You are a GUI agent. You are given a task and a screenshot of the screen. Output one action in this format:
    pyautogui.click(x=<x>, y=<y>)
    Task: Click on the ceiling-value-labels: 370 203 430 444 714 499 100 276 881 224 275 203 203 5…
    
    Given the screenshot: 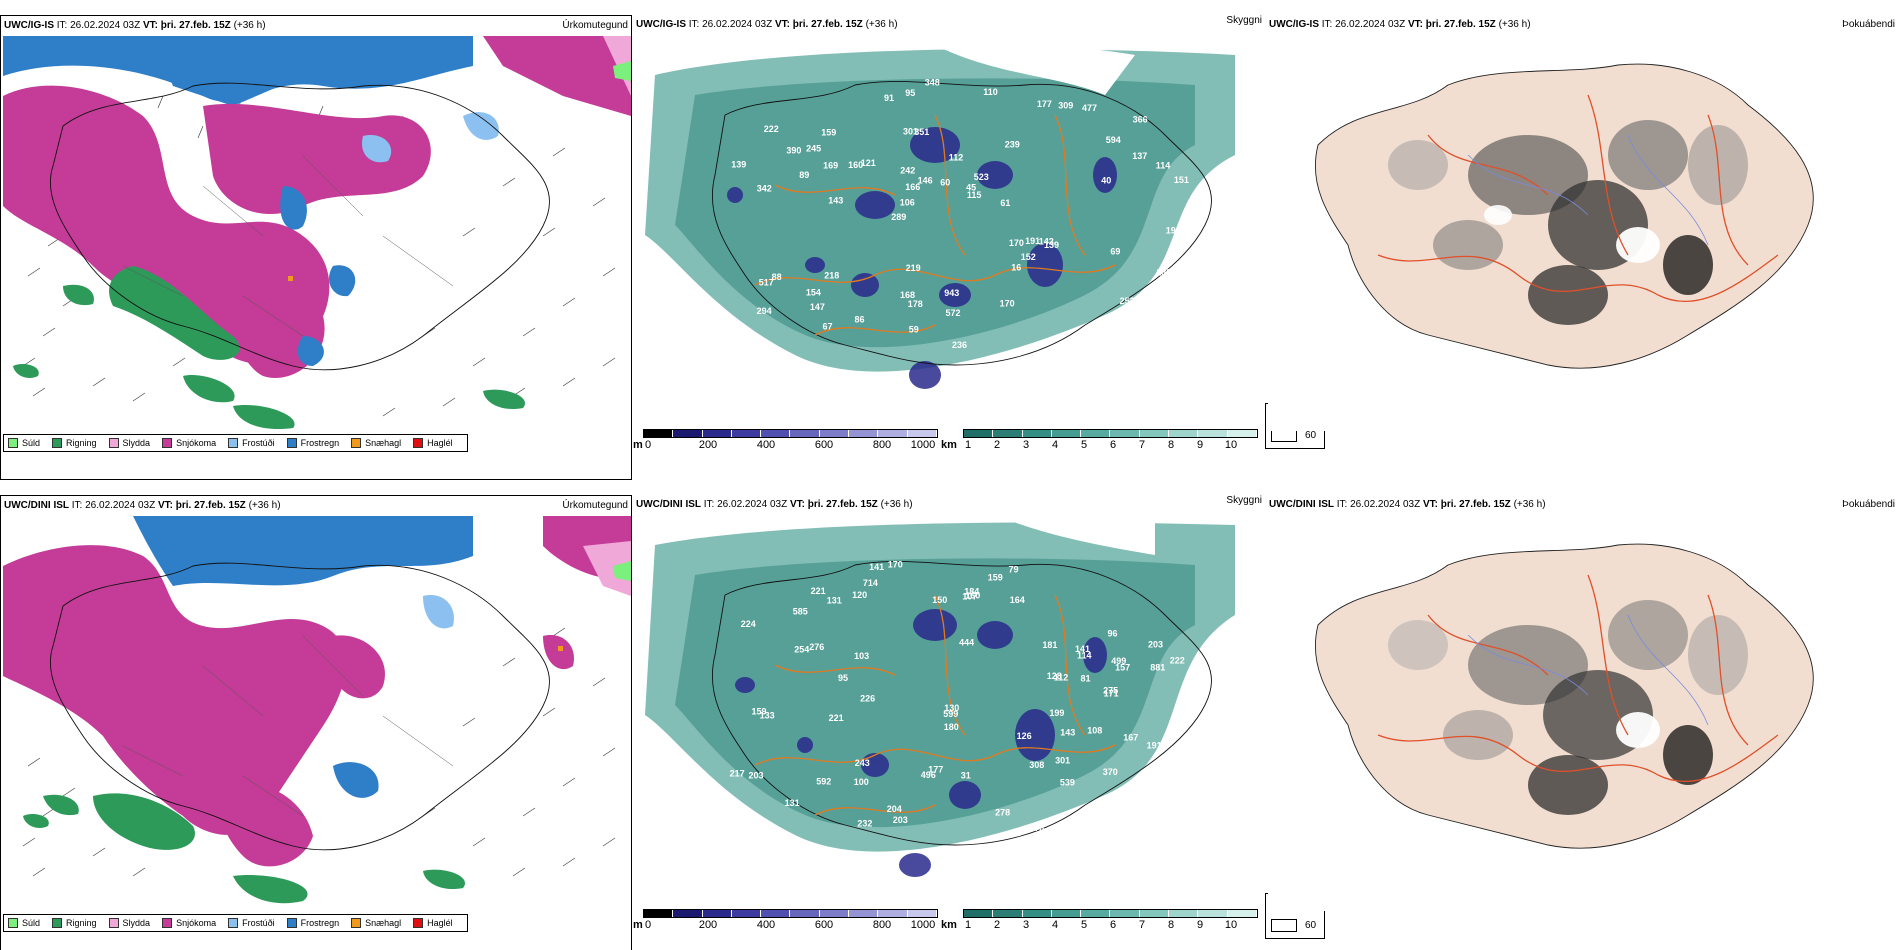 What is the action you would take?
    pyautogui.click(x=960, y=697)
    